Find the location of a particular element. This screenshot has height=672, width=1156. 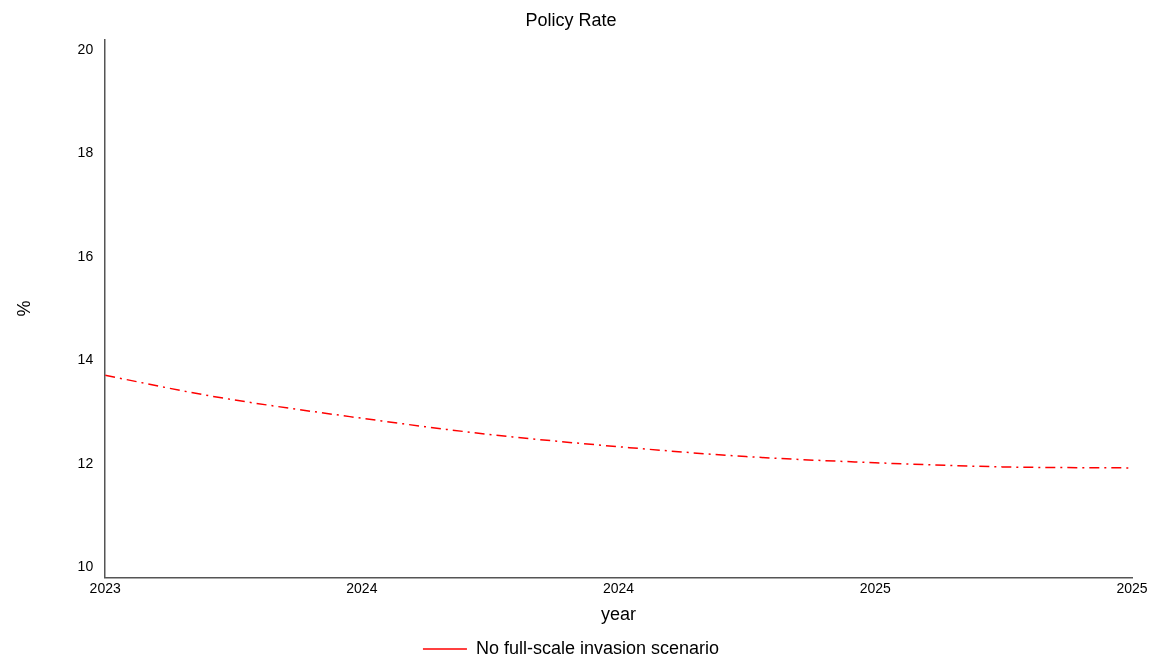

legend-label: No full-scale invasion scenario is located at coordinates (597, 647).